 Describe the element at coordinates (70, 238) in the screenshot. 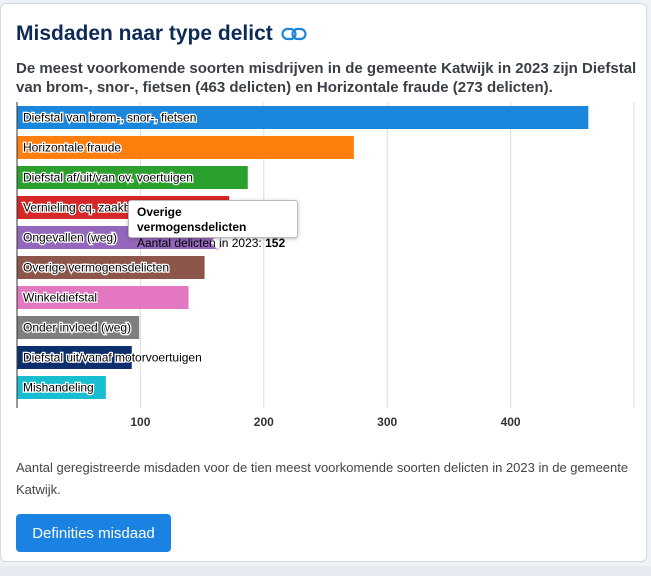

I see `bar-label: Ongevallen (weg)` at that location.